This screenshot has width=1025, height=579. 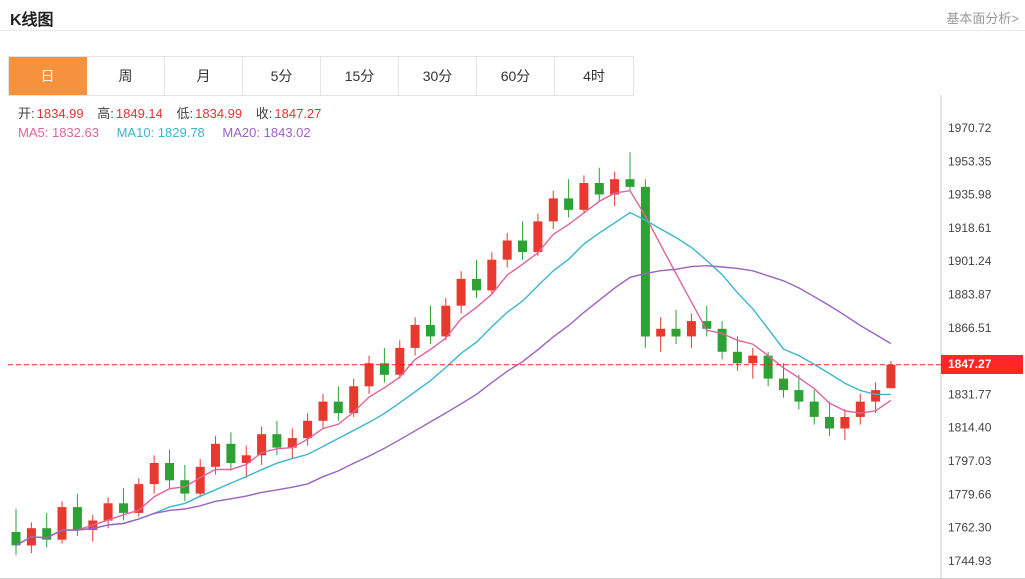 What do you see at coordinates (298, 113) in the screenshot?
I see `close-value: 1847.27` at bounding box center [298, 113].